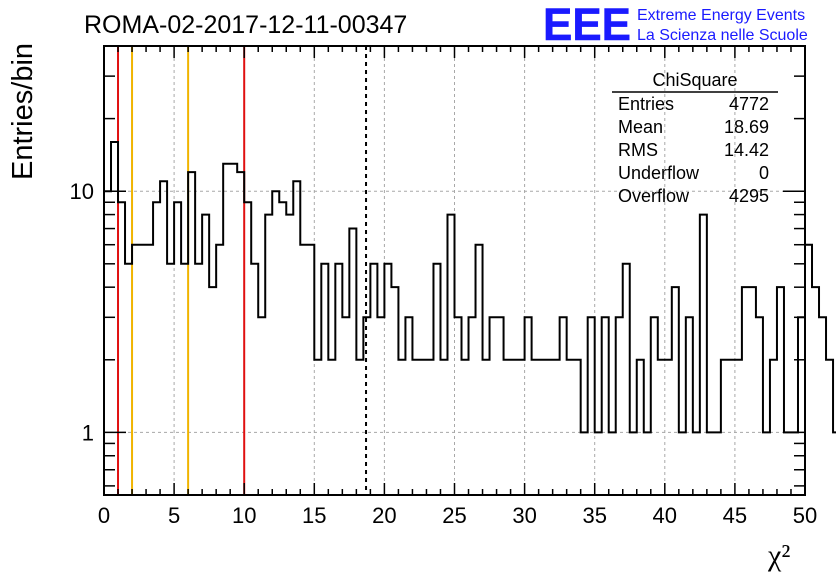  What do you see at coordinates (640, 127) in the screenshot?
I see `stats-label: Mean` at bounding box center [640, 127].